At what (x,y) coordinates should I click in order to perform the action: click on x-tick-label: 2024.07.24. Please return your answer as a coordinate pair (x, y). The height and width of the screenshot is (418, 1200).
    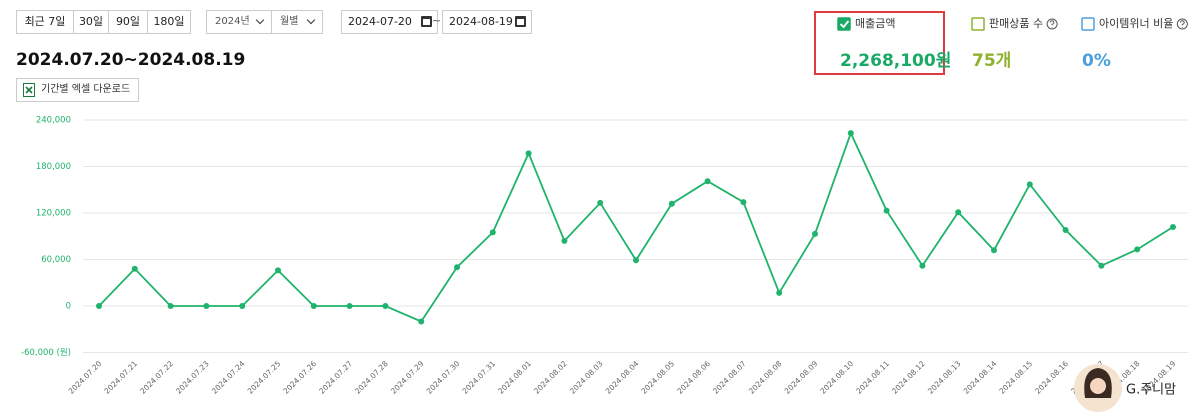
    Looking at the image, I should click on (228, 377).